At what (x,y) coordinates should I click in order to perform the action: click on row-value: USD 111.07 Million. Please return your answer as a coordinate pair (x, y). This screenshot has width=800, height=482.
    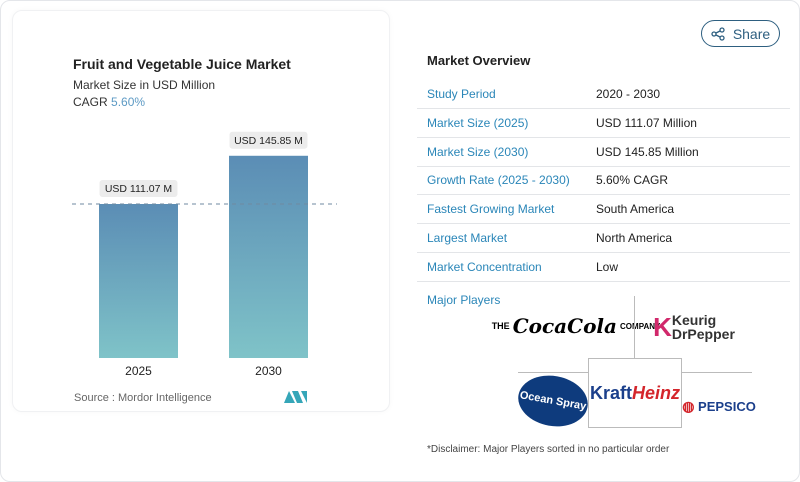
    Looking at the image, I should click on (646, 122).